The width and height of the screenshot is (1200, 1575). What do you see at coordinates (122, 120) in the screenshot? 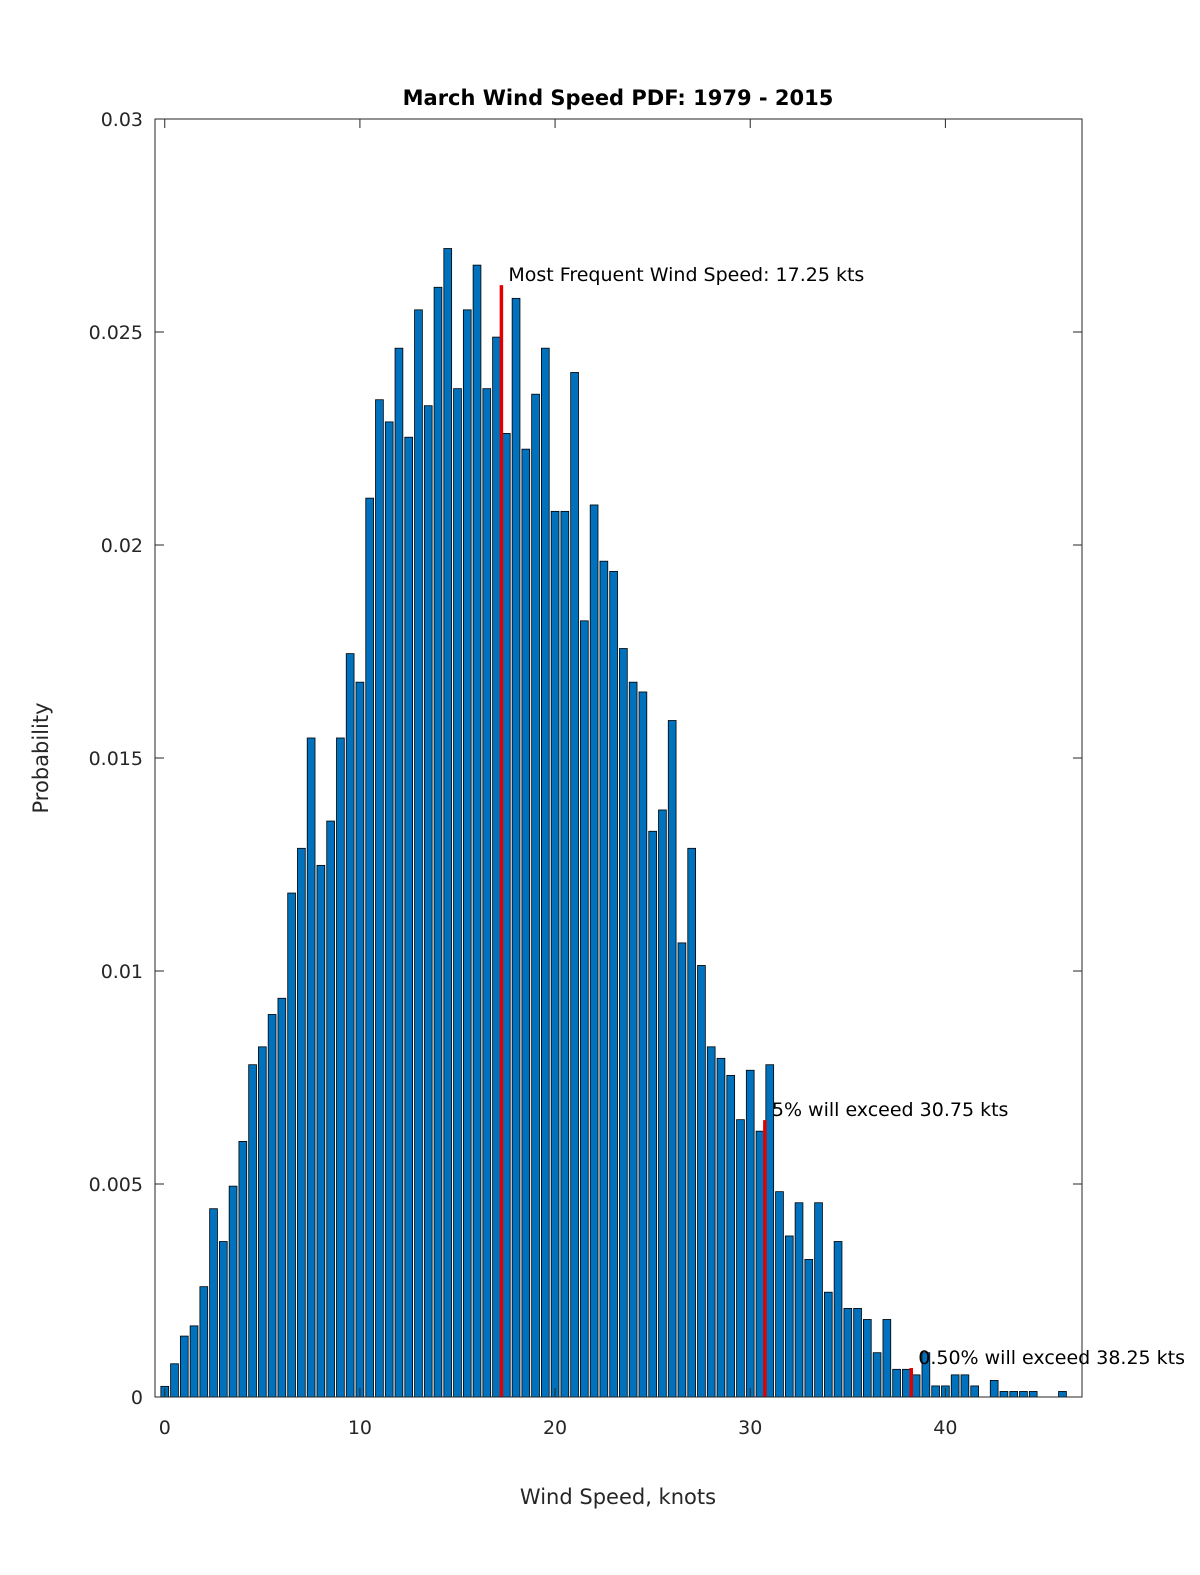
I see `y-tick-label: 0.03` at bounding box center [122, 120].